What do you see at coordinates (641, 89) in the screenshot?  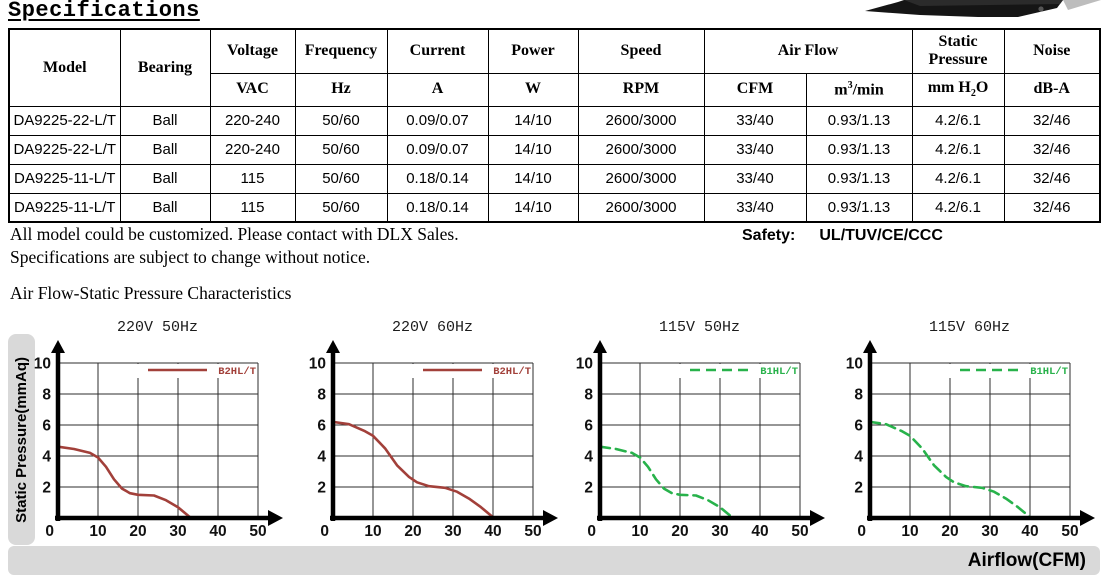 I see `unit-rpm: RPM` at bounding box center [641, 89].